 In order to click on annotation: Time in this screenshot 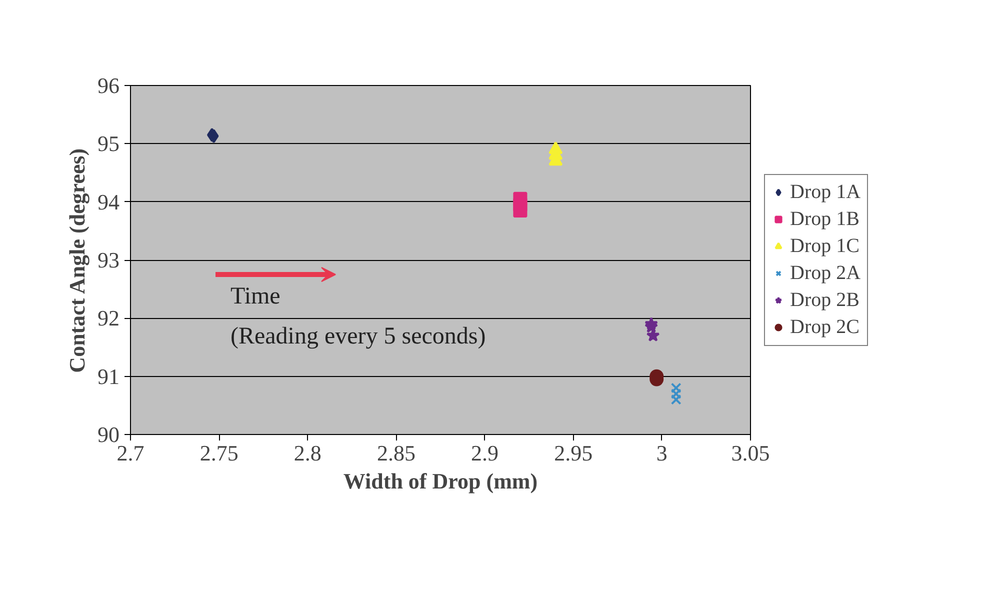, I will do `click(255, 297)`.